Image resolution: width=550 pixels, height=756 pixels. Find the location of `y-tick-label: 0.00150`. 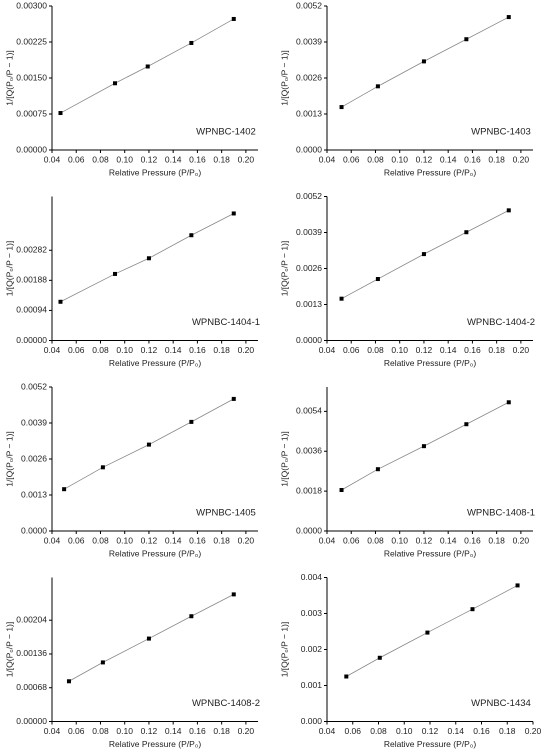

y-tick-label: 0.00150 is located at coordinates (31, 77).